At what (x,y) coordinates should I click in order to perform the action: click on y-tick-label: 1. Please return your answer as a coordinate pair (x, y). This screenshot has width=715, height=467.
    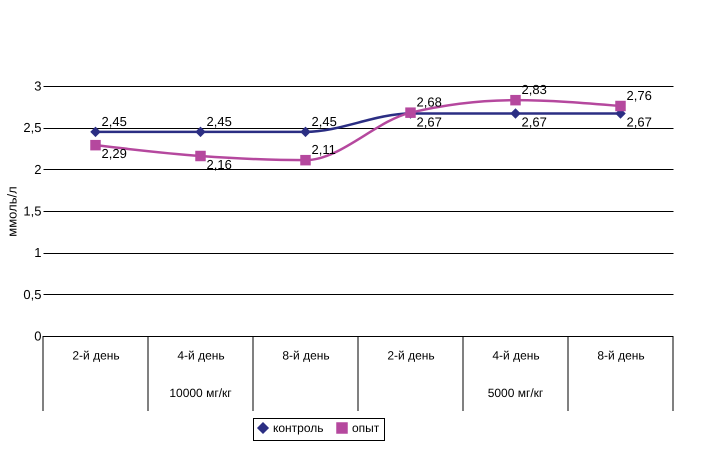
    Looking at the image, I should click on (38, 252).